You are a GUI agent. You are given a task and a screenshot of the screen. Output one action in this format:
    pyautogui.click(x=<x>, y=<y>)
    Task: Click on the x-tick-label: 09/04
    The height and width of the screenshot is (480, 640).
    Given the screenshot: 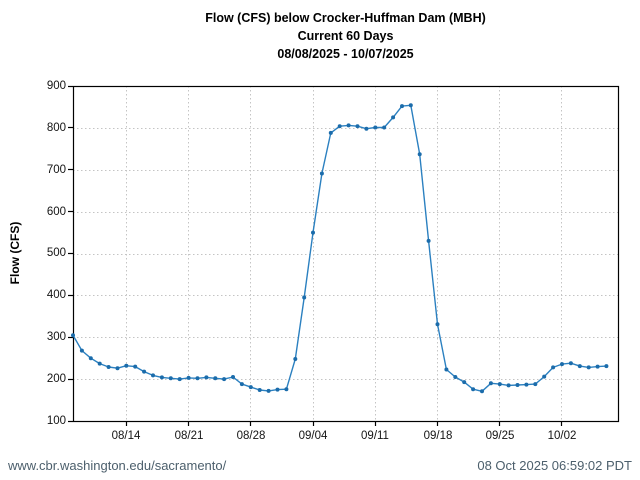 What is the action you would take?
    pyautogui.click(x=313, y=436)
    